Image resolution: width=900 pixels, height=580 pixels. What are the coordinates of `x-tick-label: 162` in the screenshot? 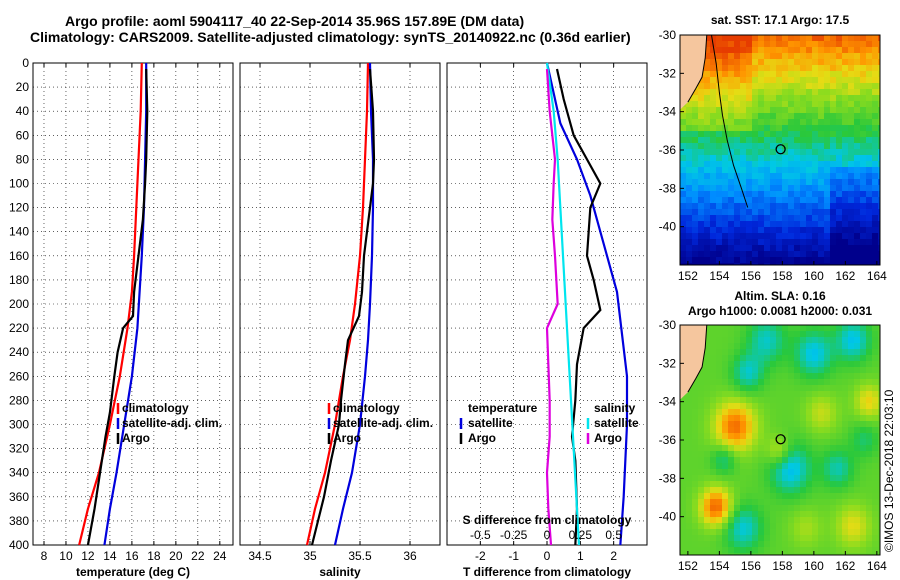 It's located at (845, 566).